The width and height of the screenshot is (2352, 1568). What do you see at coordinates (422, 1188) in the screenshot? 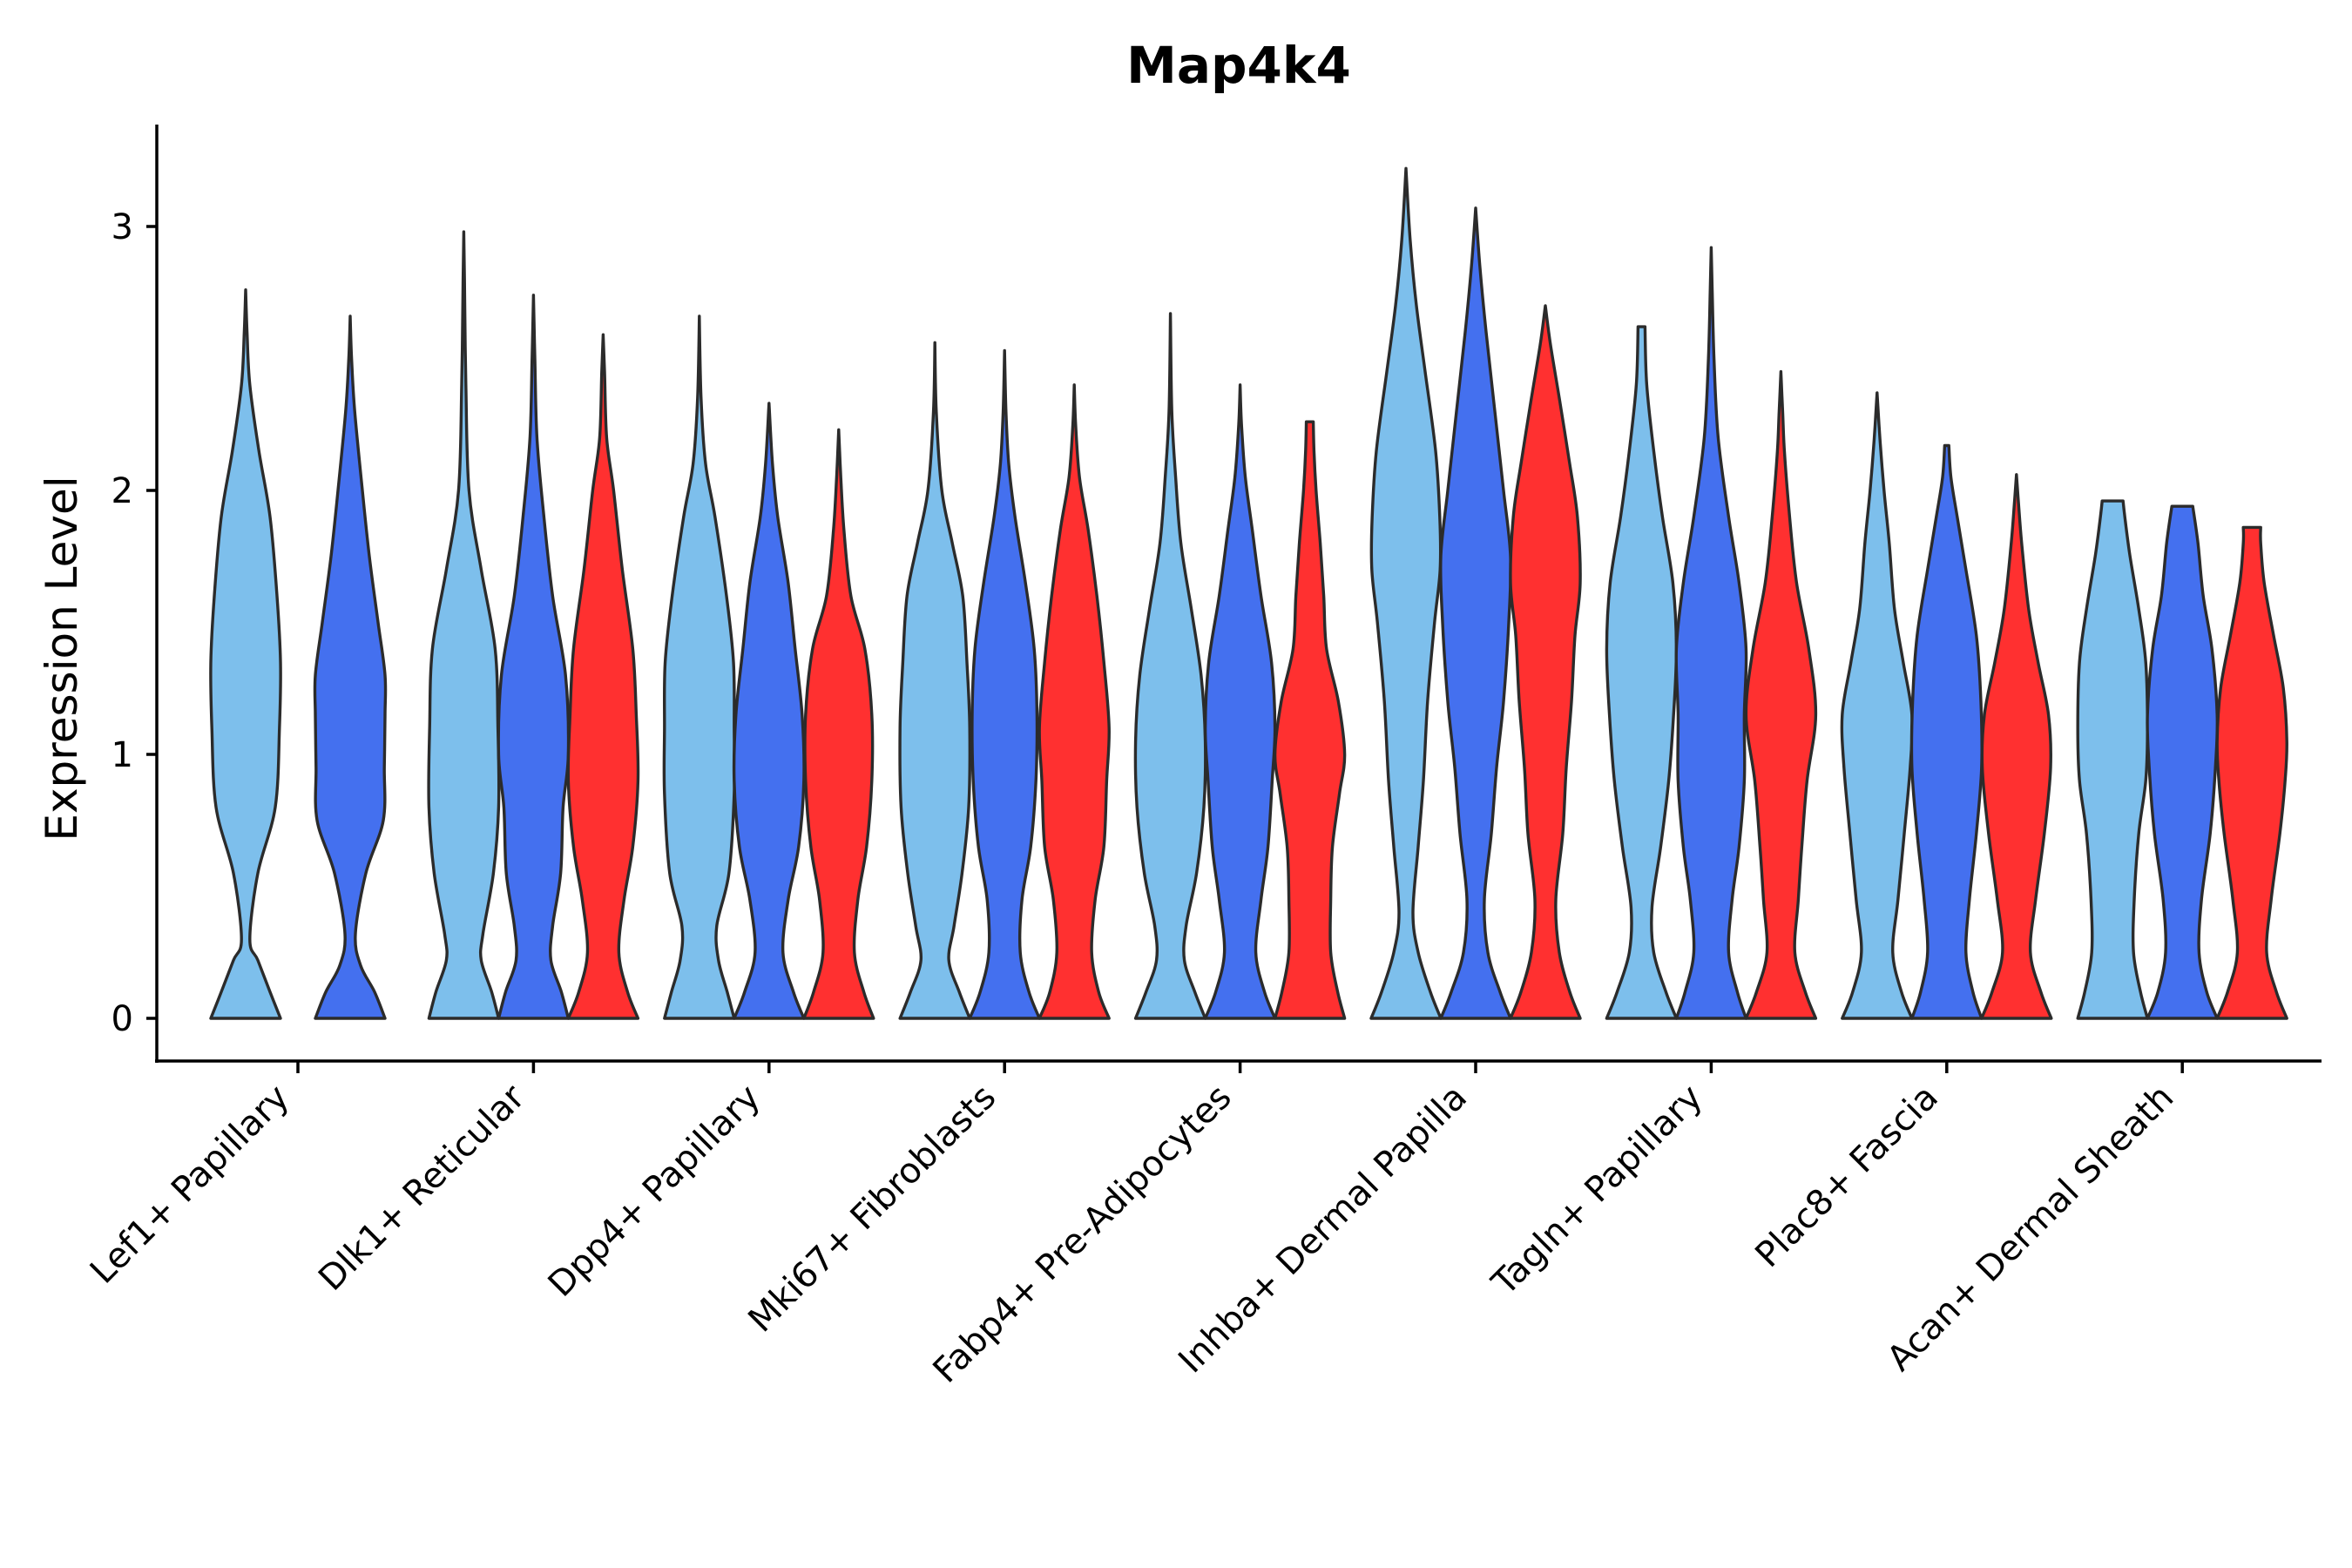
I see `x-tick-label: Dlk1+ Reticular` at bounding box center [422, 1188].